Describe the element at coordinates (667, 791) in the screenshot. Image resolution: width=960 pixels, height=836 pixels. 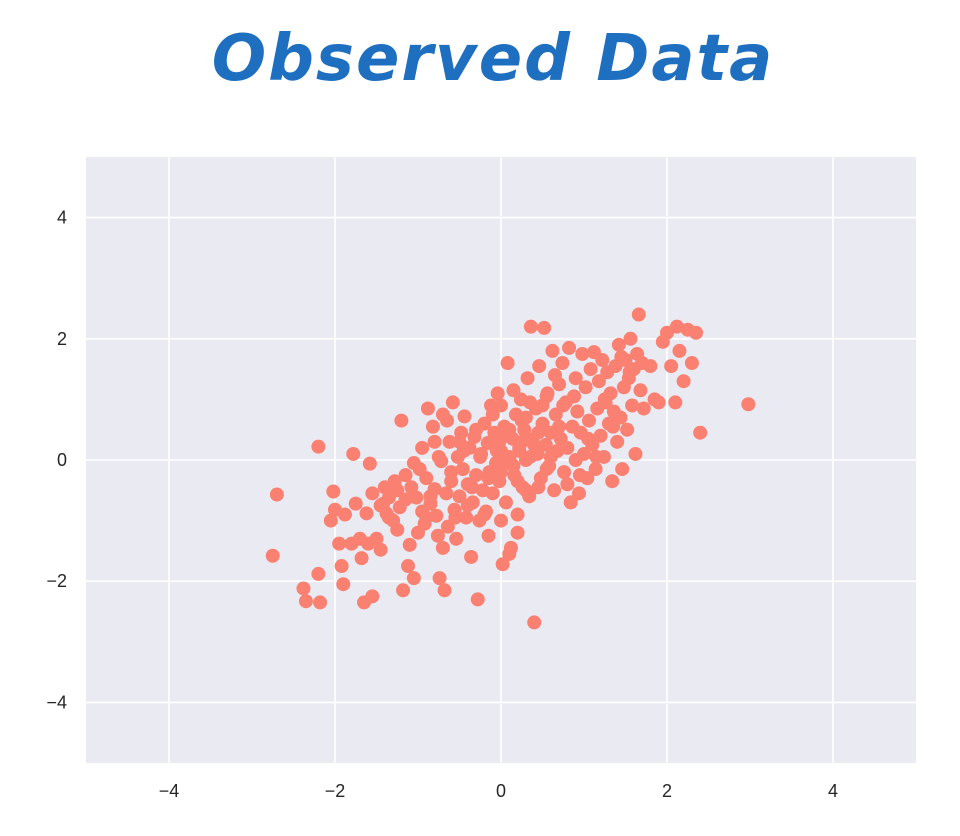
I see `x-tick-label: 2` at that location.